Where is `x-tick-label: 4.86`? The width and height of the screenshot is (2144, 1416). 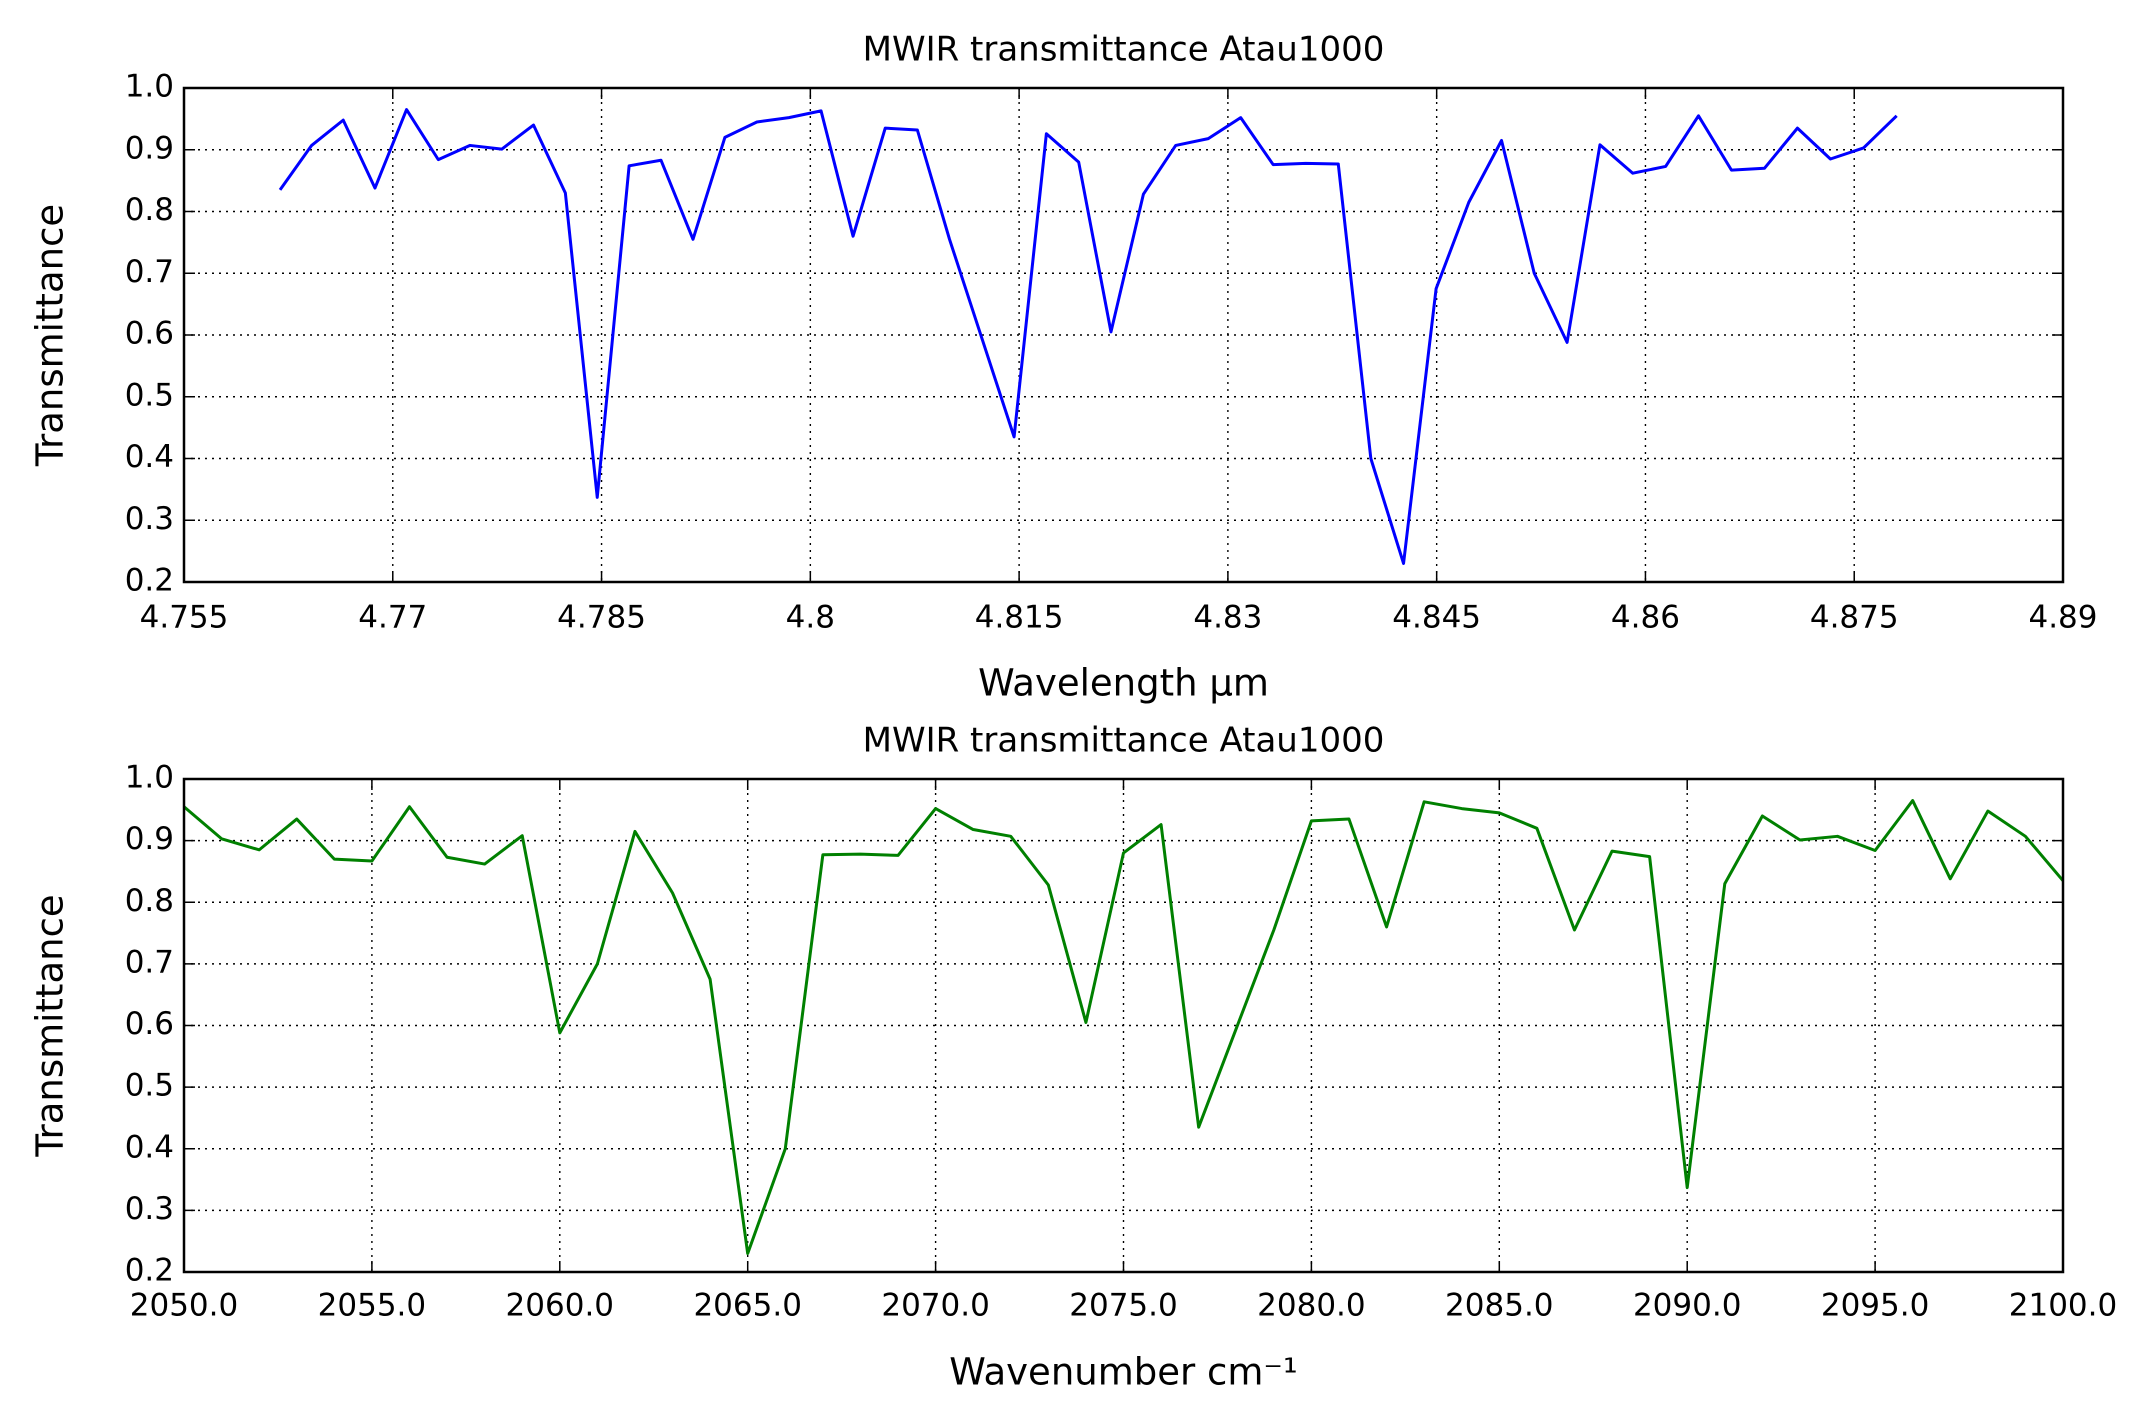 x-tick-label: 4.86 is located at coordinates (1645, 618).